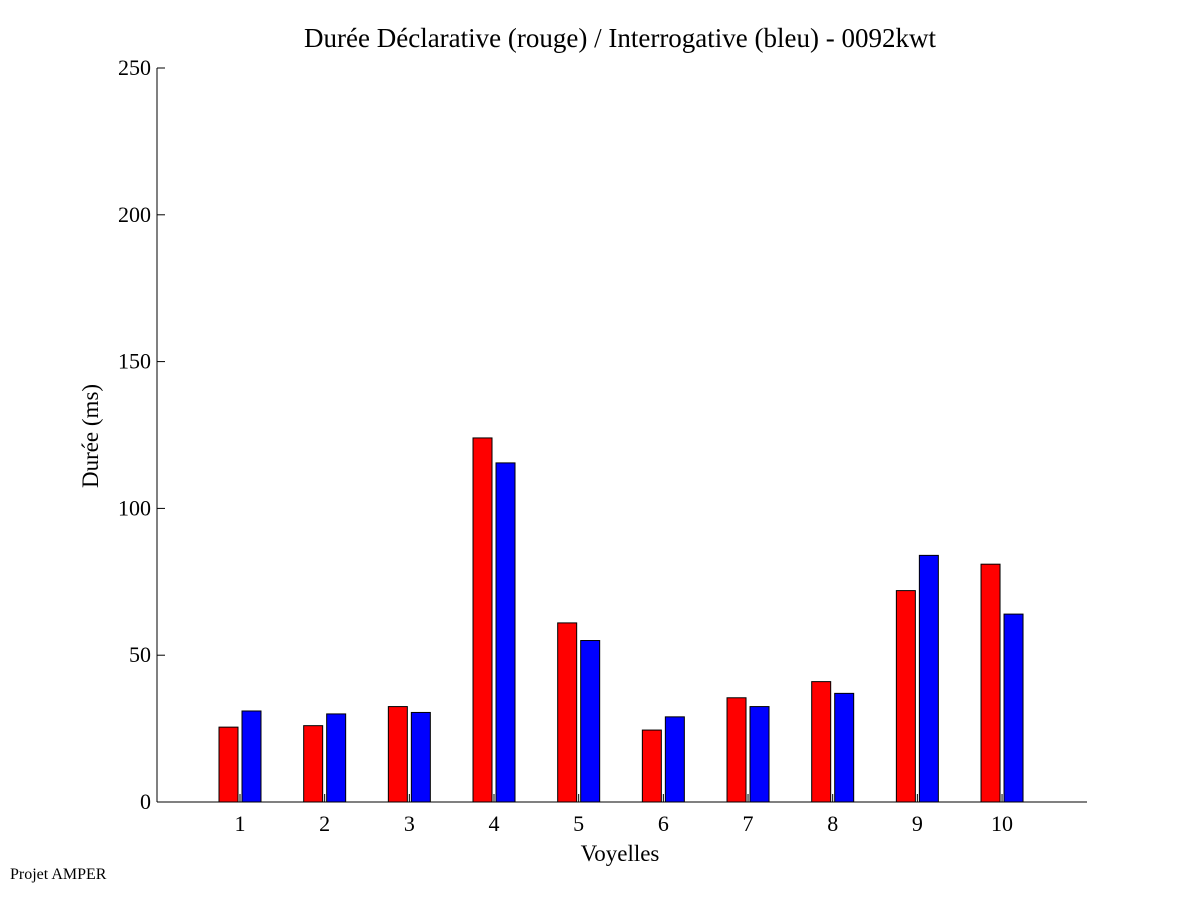 The width and height of the screenshot is (1201, 901). What do you see at coordinates (134, 67) in the screenshot?
I see `y-tick-label: 250` at bounding box center [134, 67].